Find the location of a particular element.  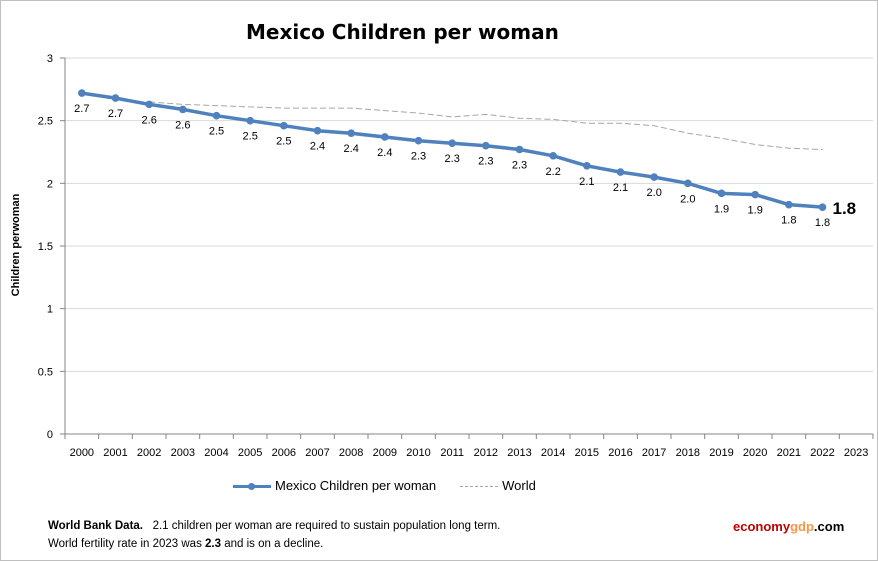

data-label: 2.2 is located at coordinates (553, 172).